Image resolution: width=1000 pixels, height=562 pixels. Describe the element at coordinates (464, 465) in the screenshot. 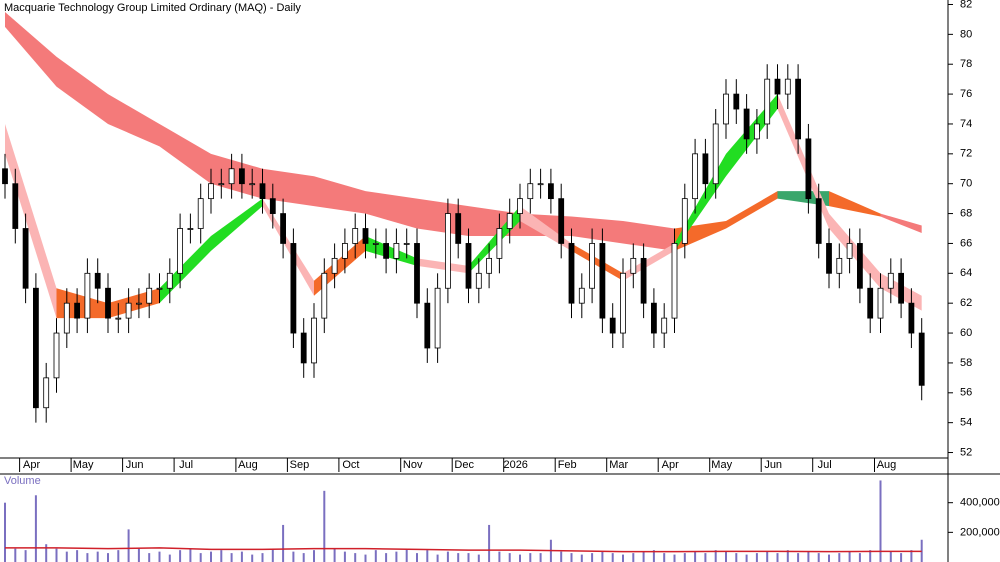

I see `x-tick-label: Dec` at that location.